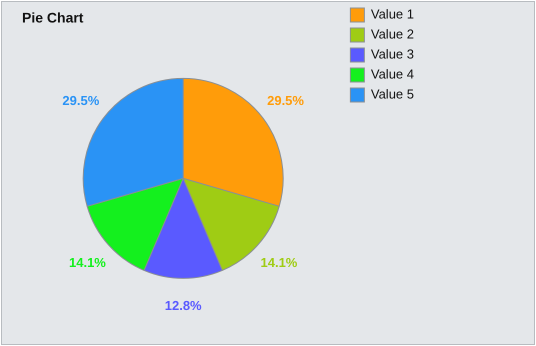  I want to click on chart-title: Pie Chart, so click(53, 17).